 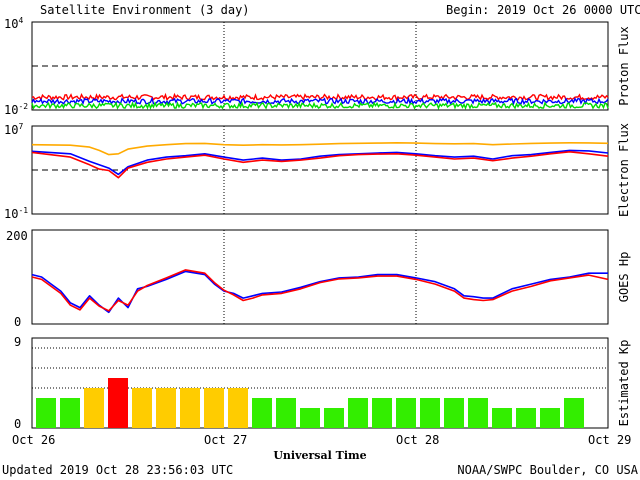 I want to click on begin-label: Begin:, so click(x=467, y=10).